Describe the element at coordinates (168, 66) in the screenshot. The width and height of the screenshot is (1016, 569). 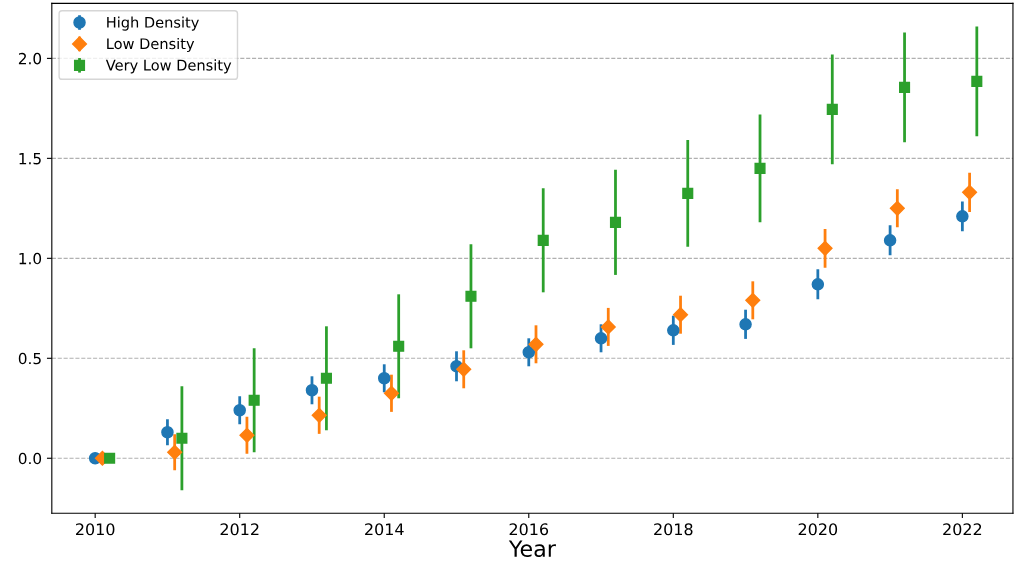
I see `legend-label: Very Low Density` at that location.